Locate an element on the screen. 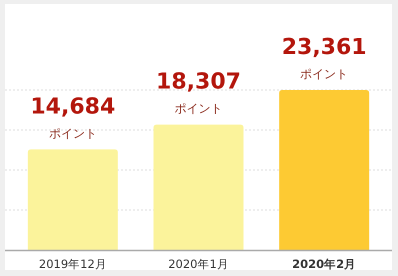  x-tick-label: 2019年12月 is located at coordinates (72, 264).